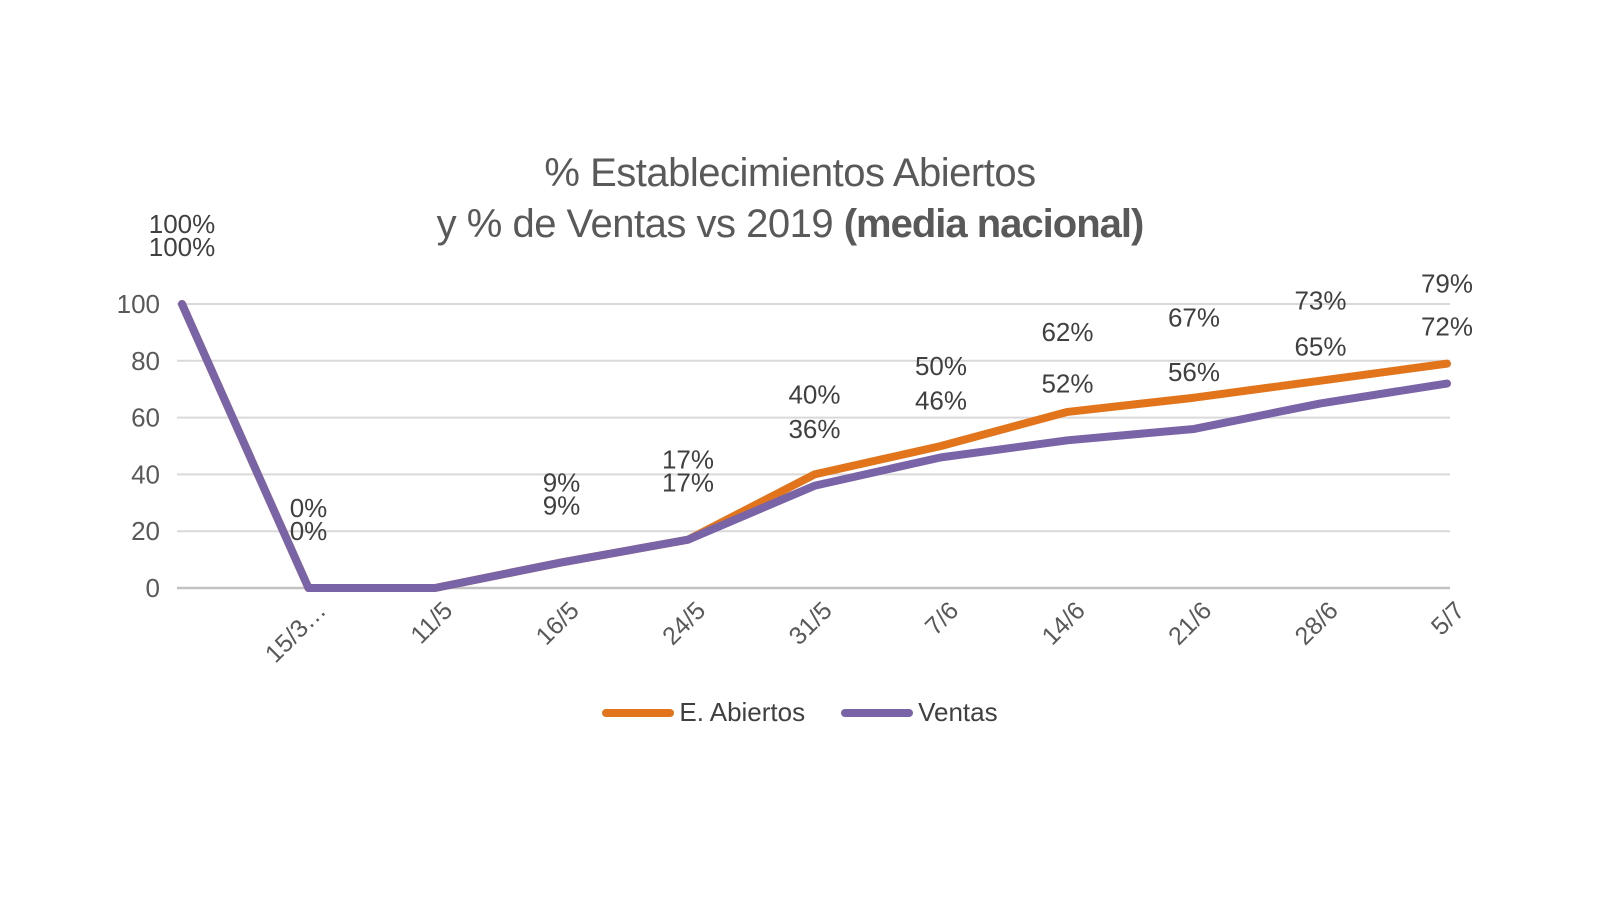  What do you see at coordinates (1067, 383) in the screenshot?
I see `data-label: 52%` at bounding box center [1067, 383].